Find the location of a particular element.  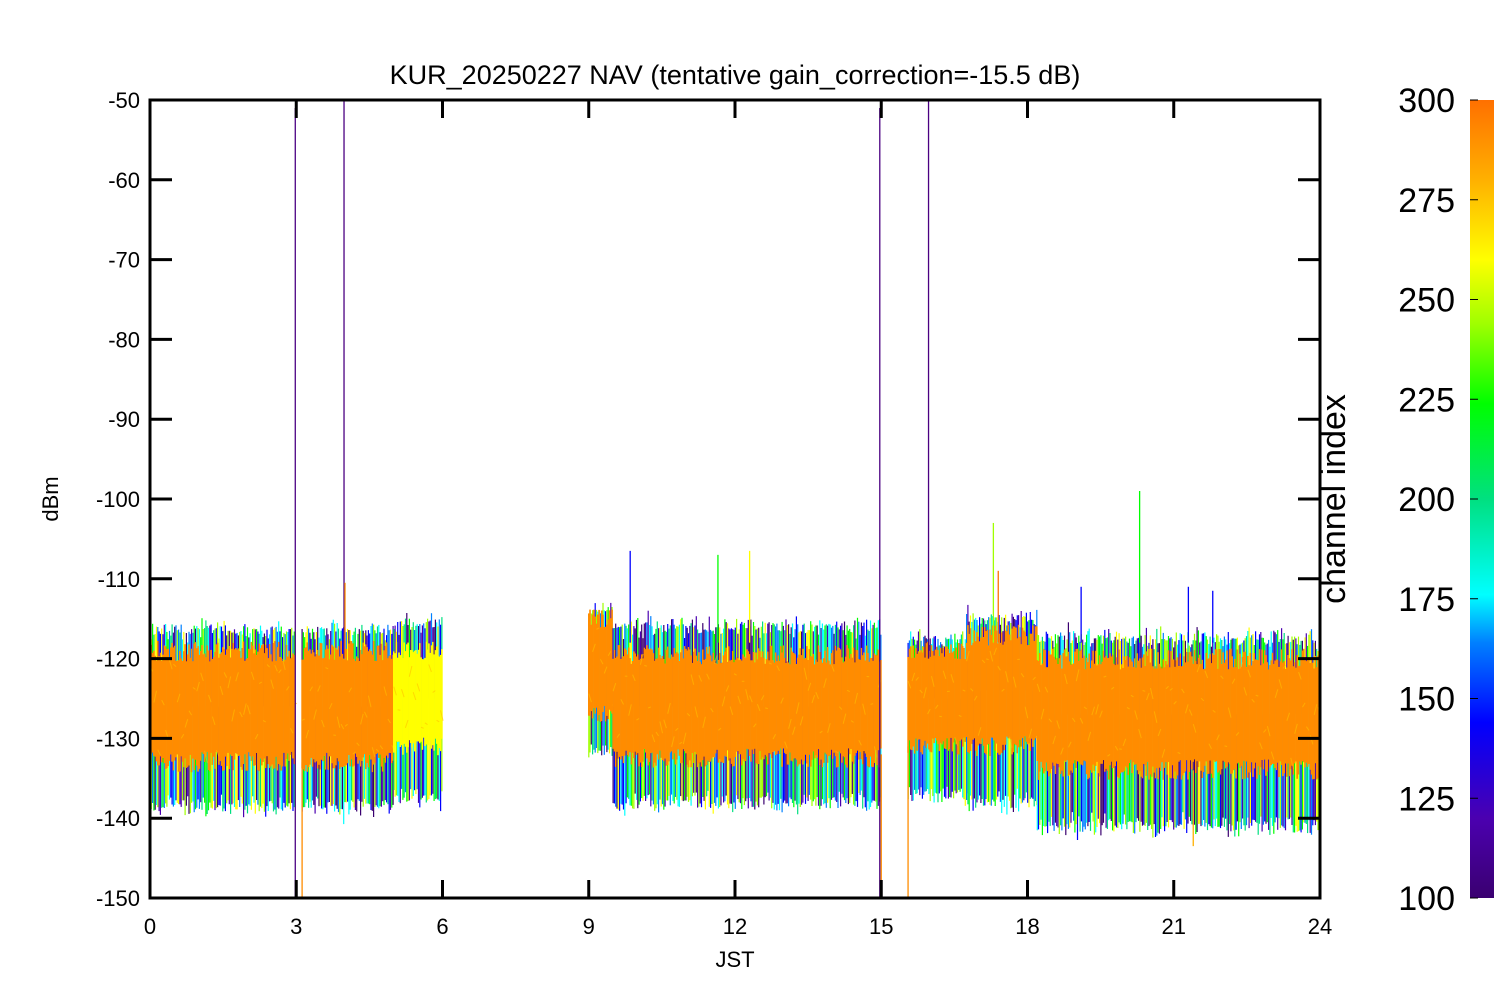

colorbar-ticks: 100 125 150 175 200 225 250 275 300 is located at coordinates (1438, 500).